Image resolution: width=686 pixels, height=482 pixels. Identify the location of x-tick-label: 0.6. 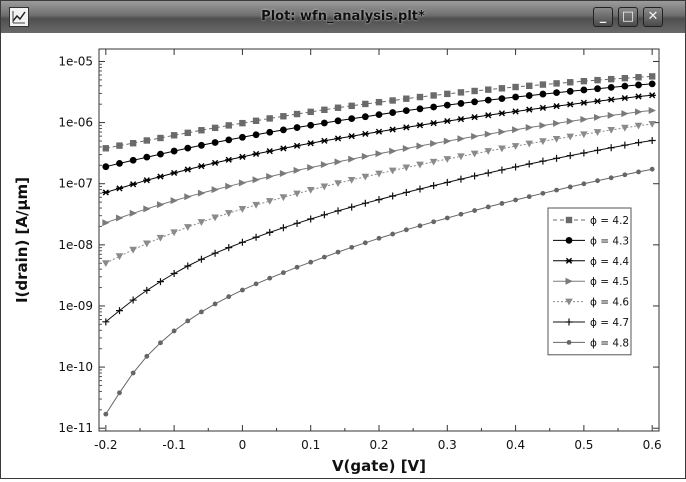
(652, 445).